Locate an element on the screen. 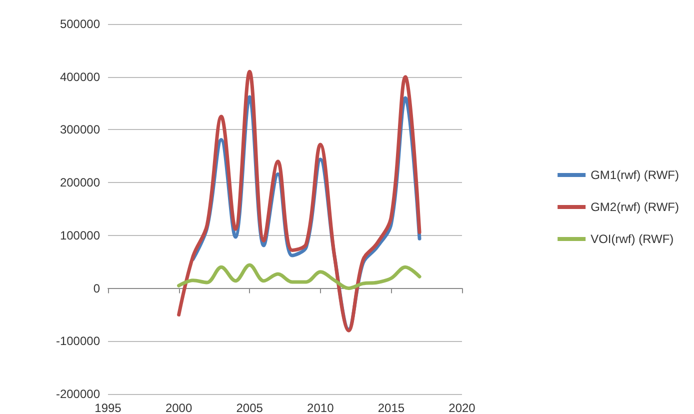  y-tick-label: 0 is located at coordinates (96, 288).